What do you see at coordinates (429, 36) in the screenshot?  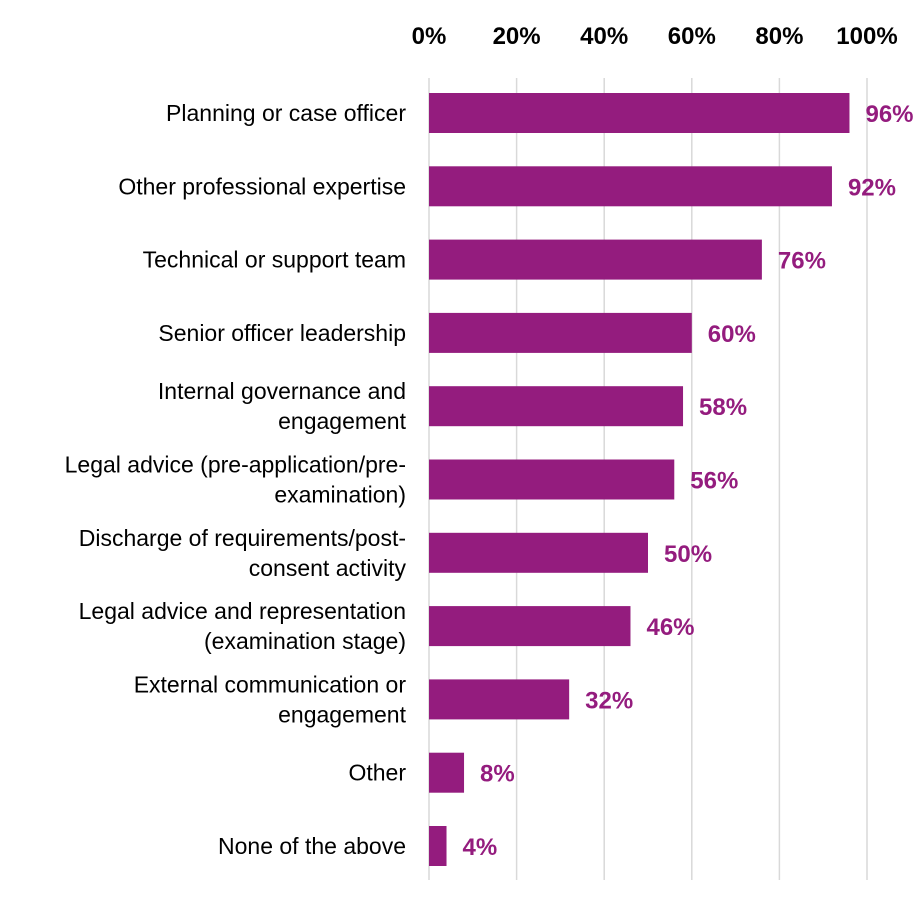 I see `x-tick-label: 0%` at bounding box center [429, 36].